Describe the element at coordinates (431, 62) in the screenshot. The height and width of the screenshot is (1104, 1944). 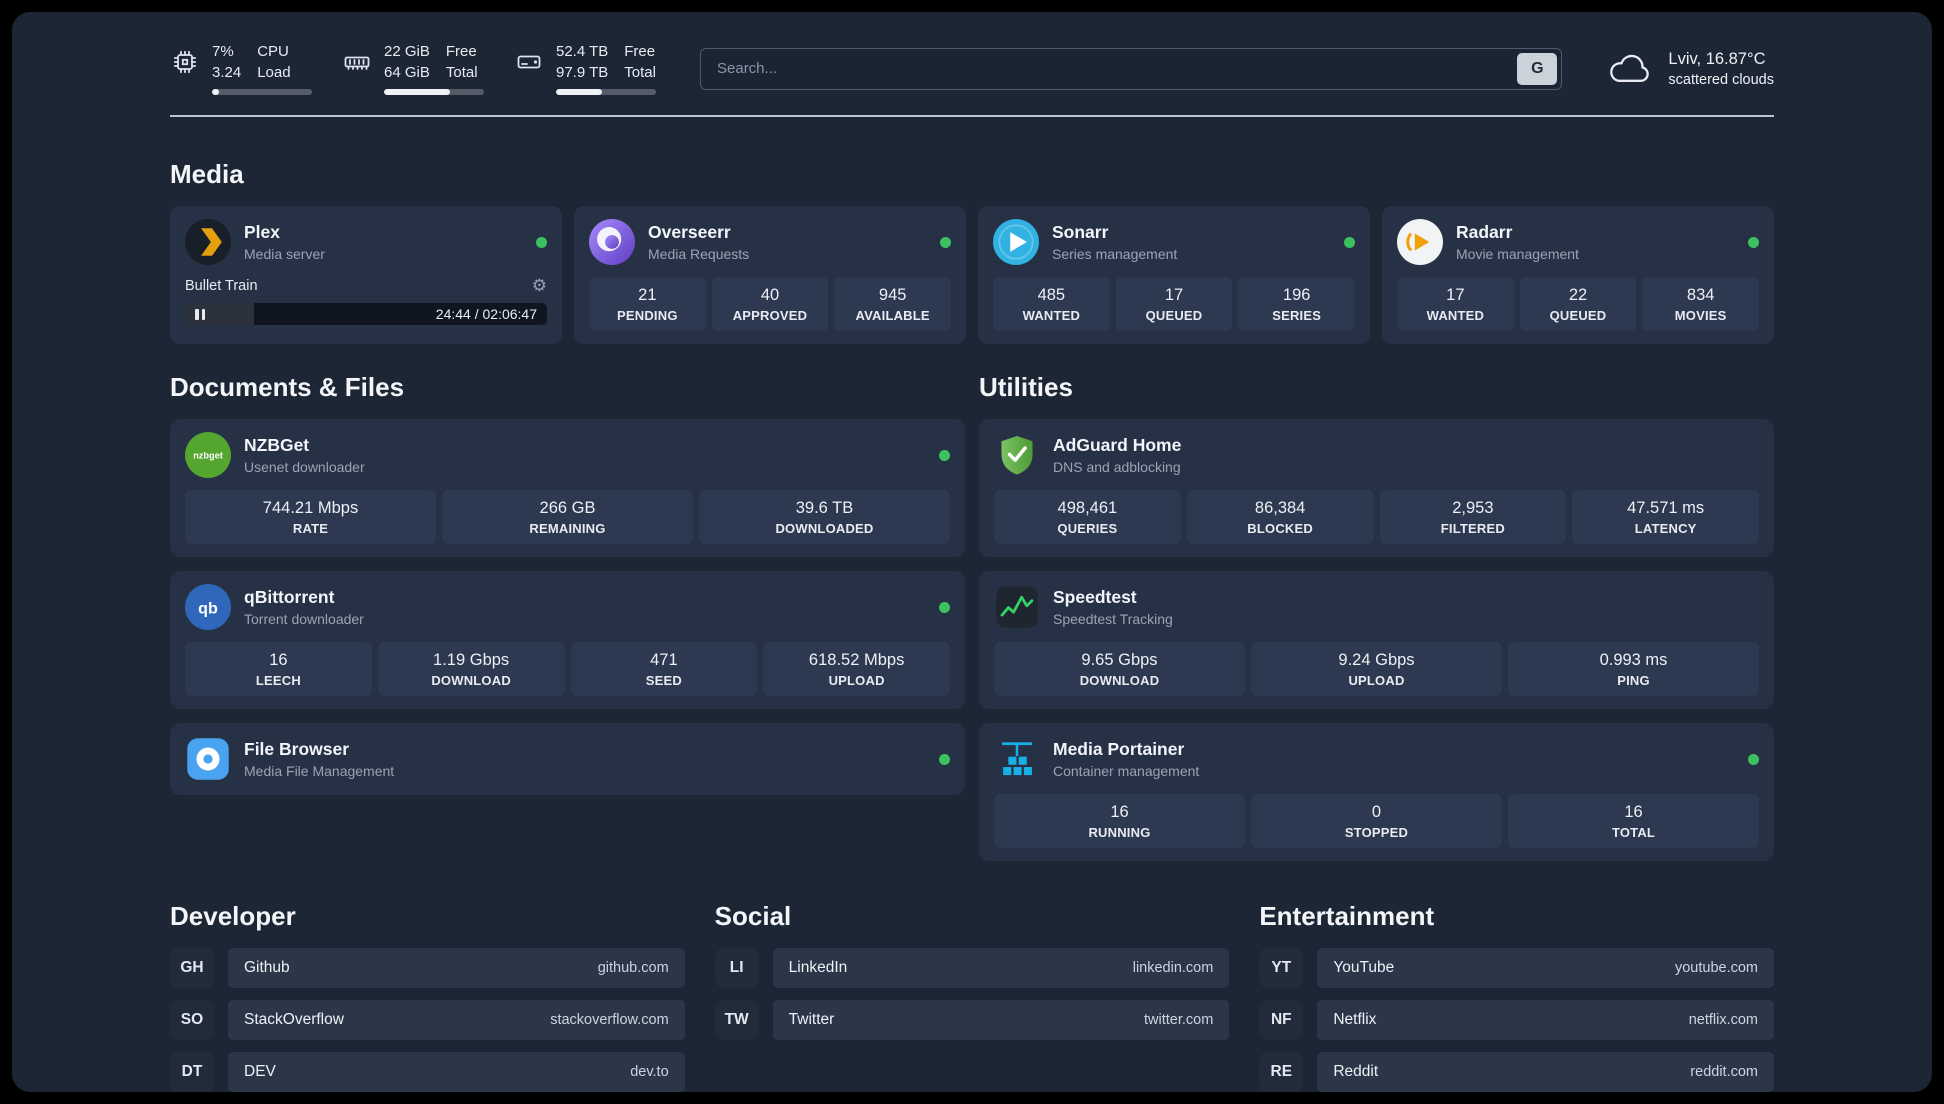
I see `ram-values: 22 GiB Free 64 GiB Total` at that location.